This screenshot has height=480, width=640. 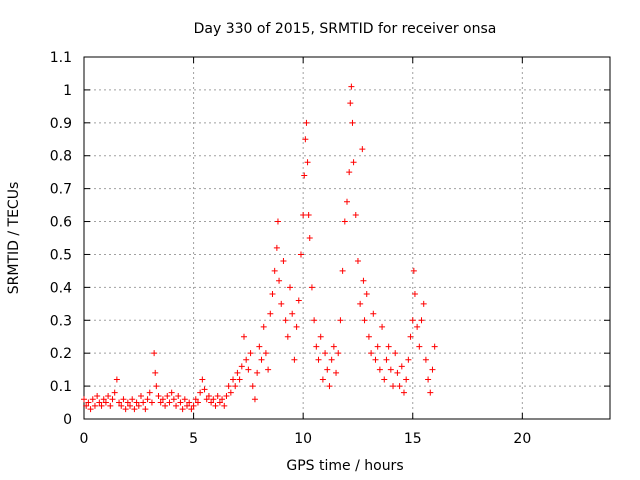 What do you see at coordinates (306, 439) in the screenshot?
I see `x-tick-labels: 0 5 10 15 20` at bounding box center [306, 439].